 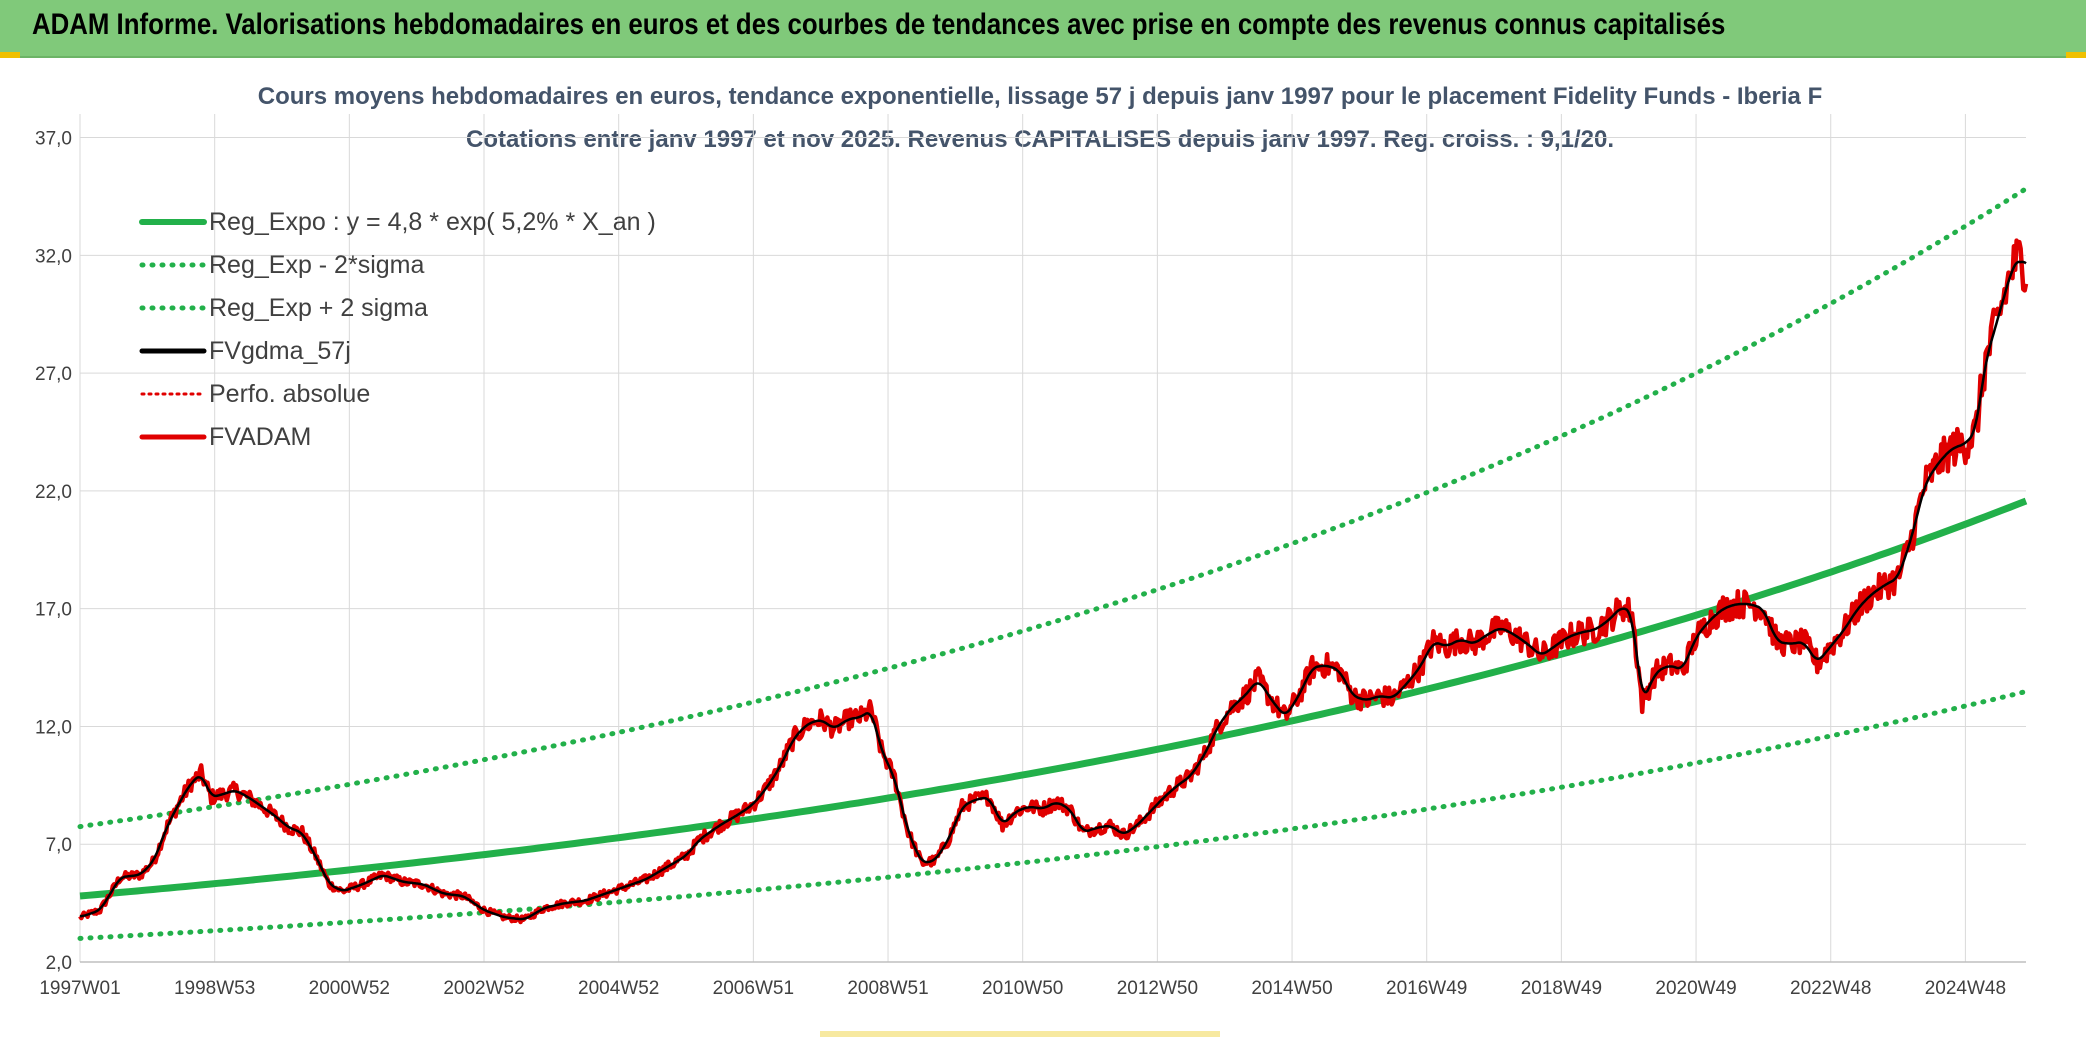 I want to click on y-tick-label: 17,0, so click(x=53, y=610).